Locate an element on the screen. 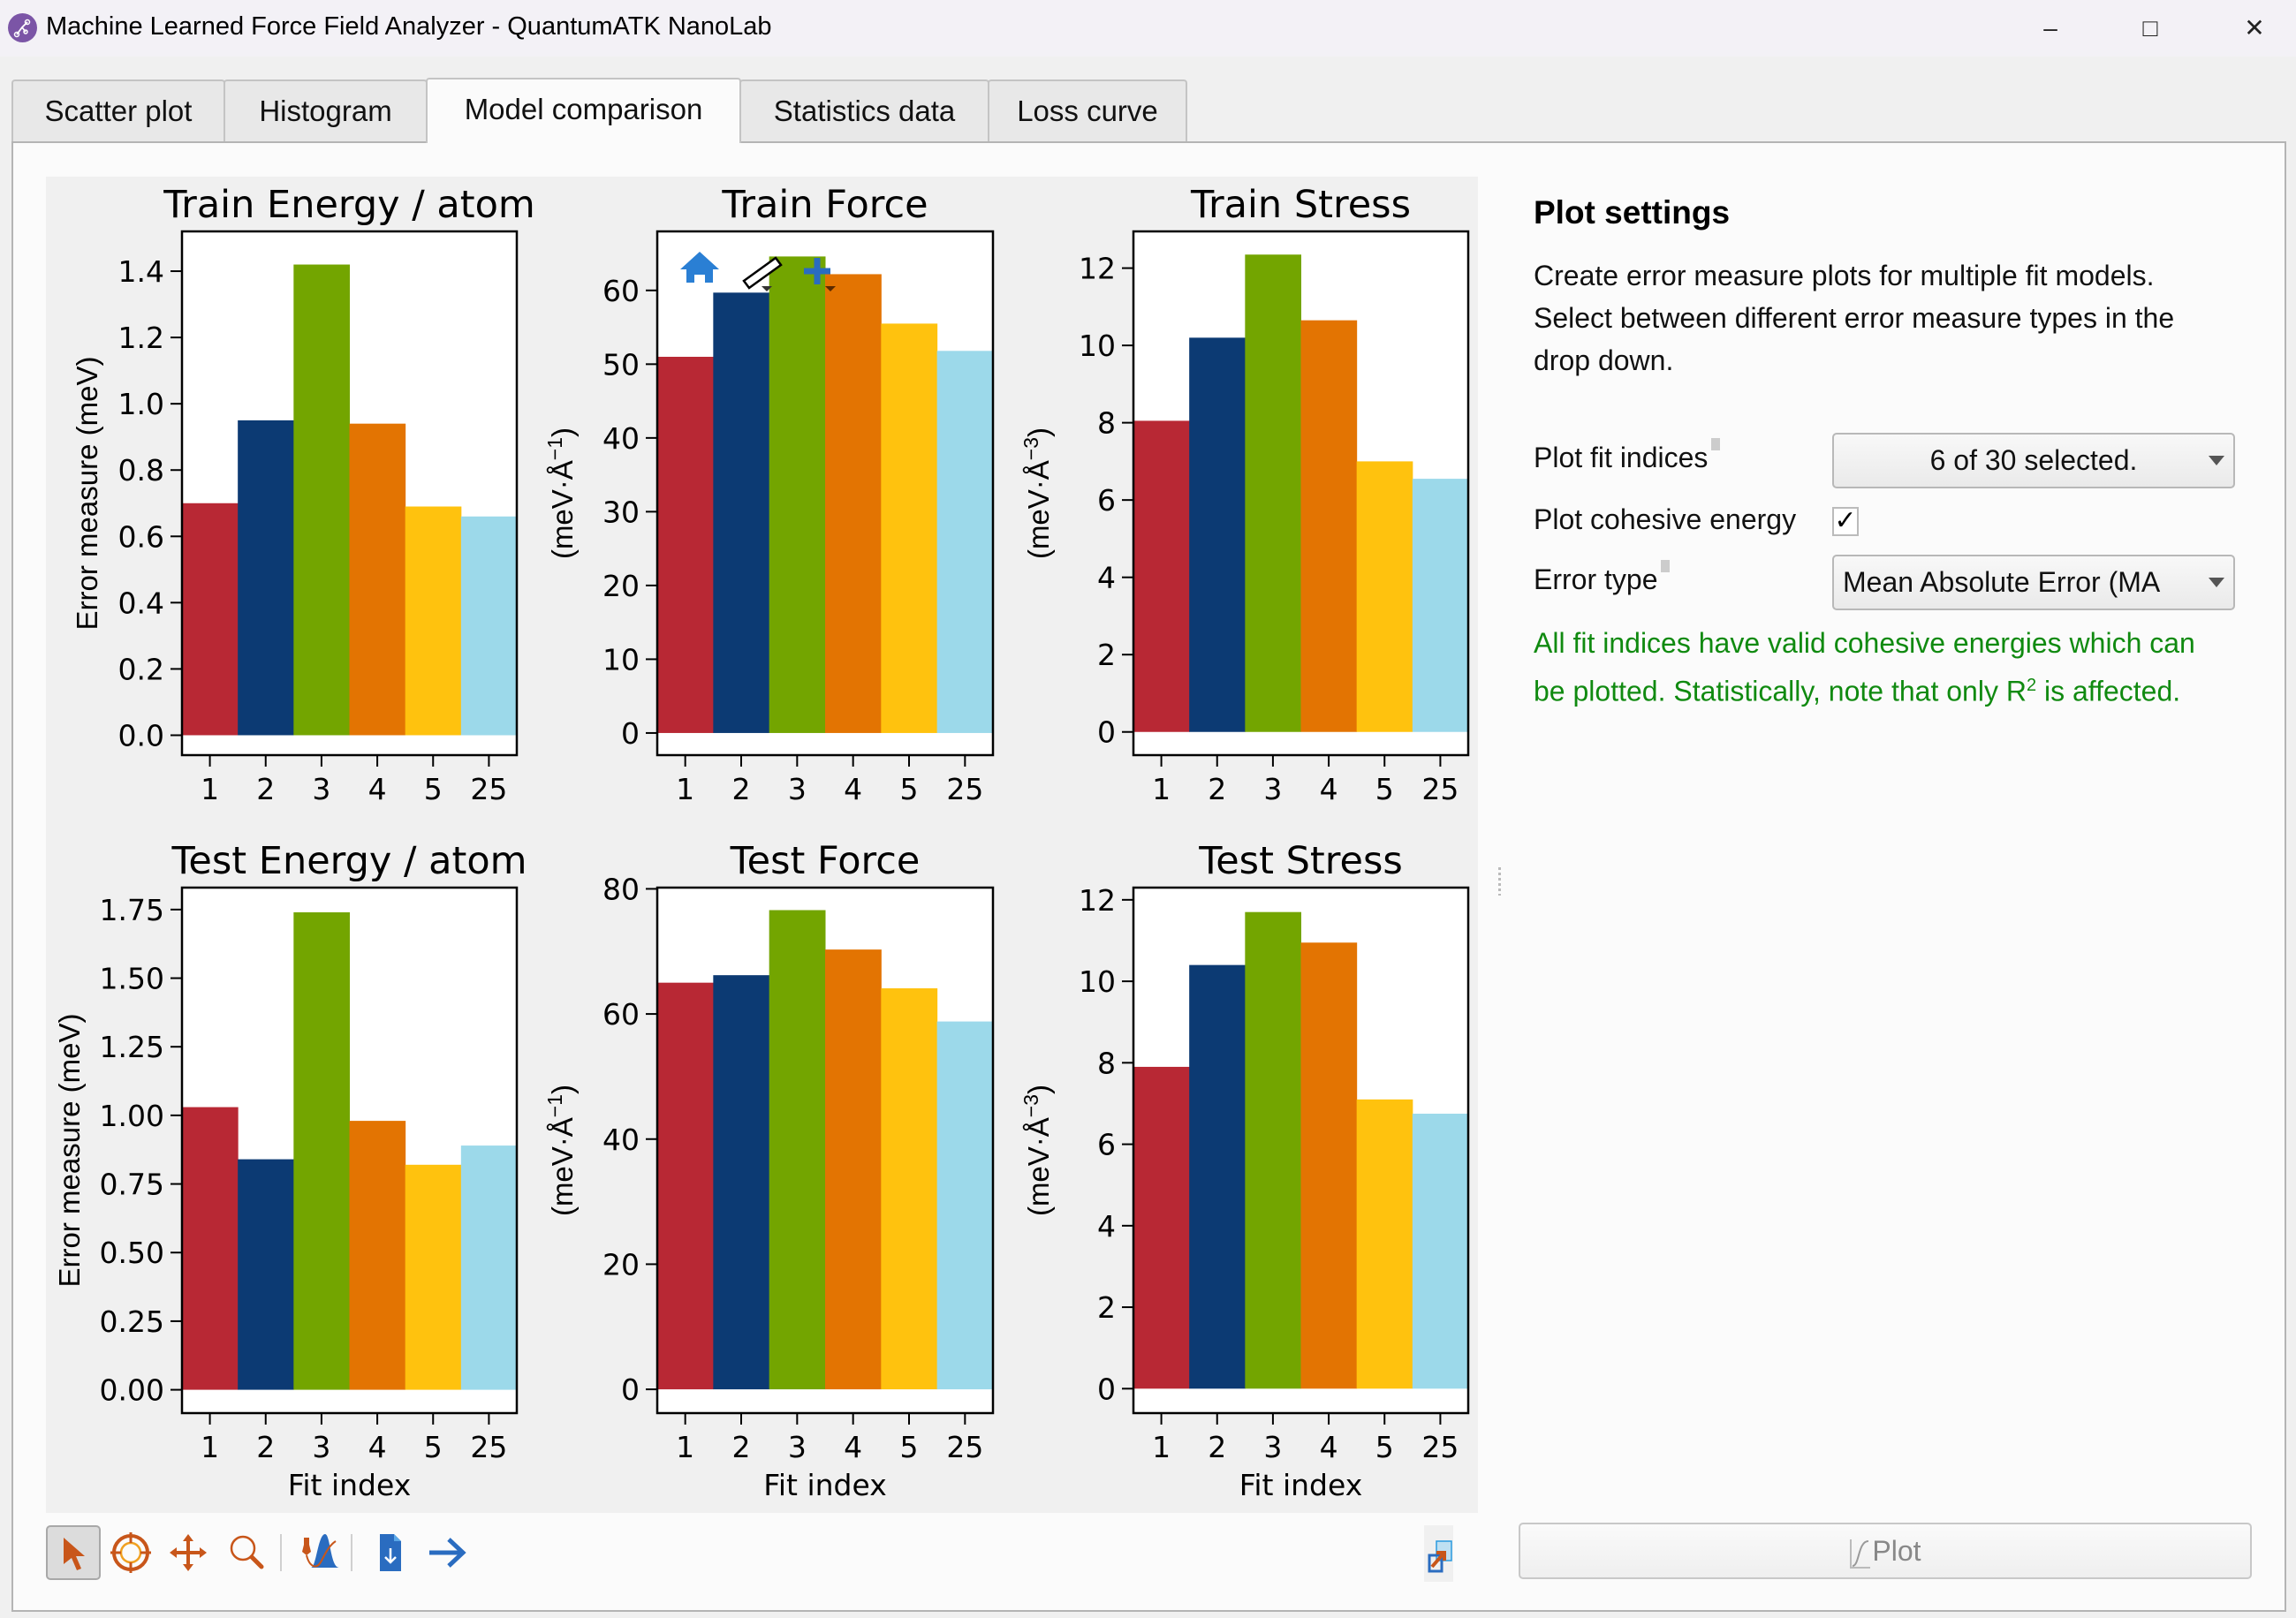  splitter-handle is located at coordinates (1499, 881).